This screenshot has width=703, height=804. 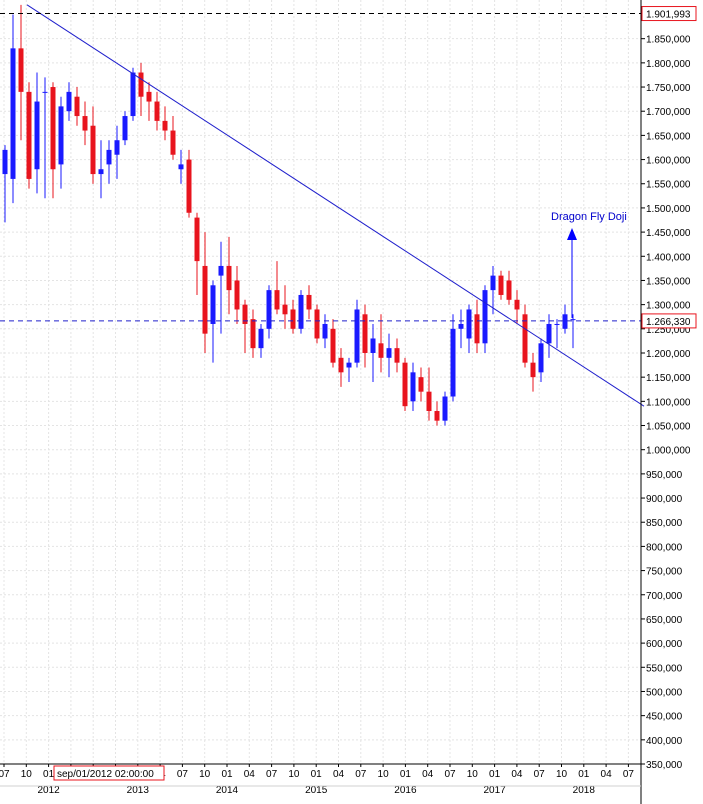 What do you see at coordinates (572, 234) in the screenshot?
I see `annotation-arrow-head` at bounding box center [572, 234].